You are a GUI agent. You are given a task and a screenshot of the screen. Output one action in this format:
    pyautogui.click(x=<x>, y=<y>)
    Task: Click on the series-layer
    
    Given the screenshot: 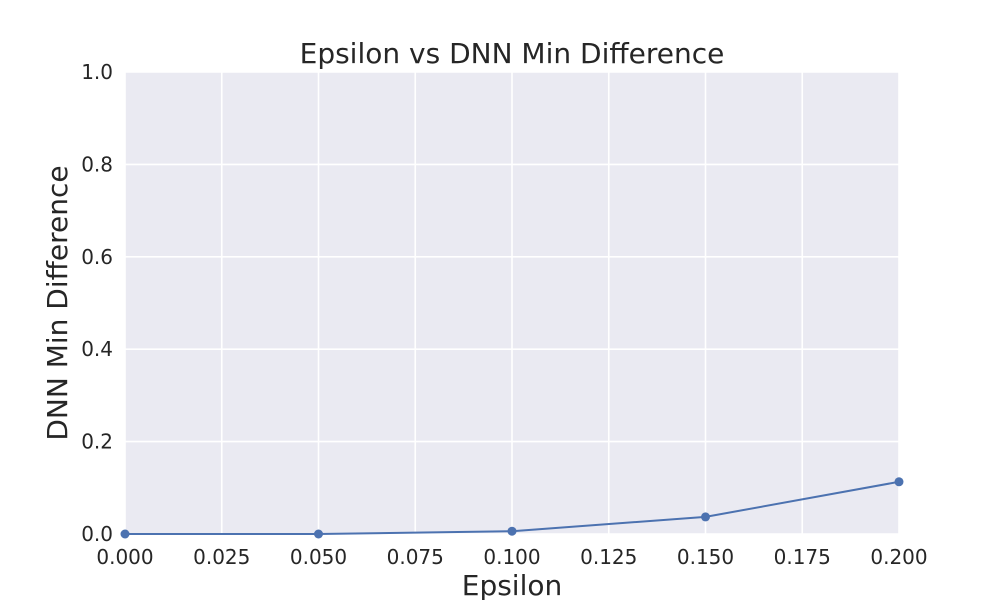 What is the action you would take?
    pyautogui.click(x=512, y=508)
    